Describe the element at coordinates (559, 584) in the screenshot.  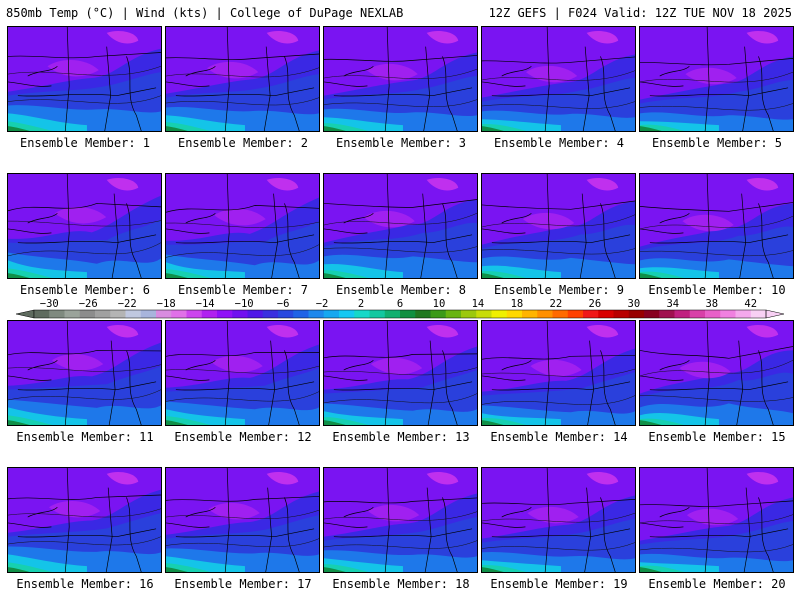
I see `ensemble-member-label: Ensemble Member: 19` at that location.